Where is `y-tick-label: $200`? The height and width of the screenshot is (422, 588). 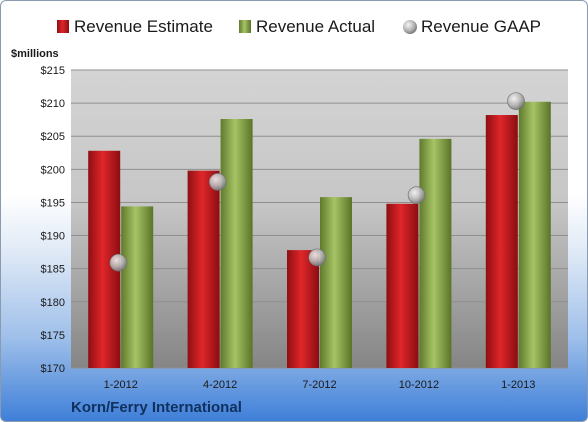 y-tick-label: $200 is located at coordinates (53, 170).